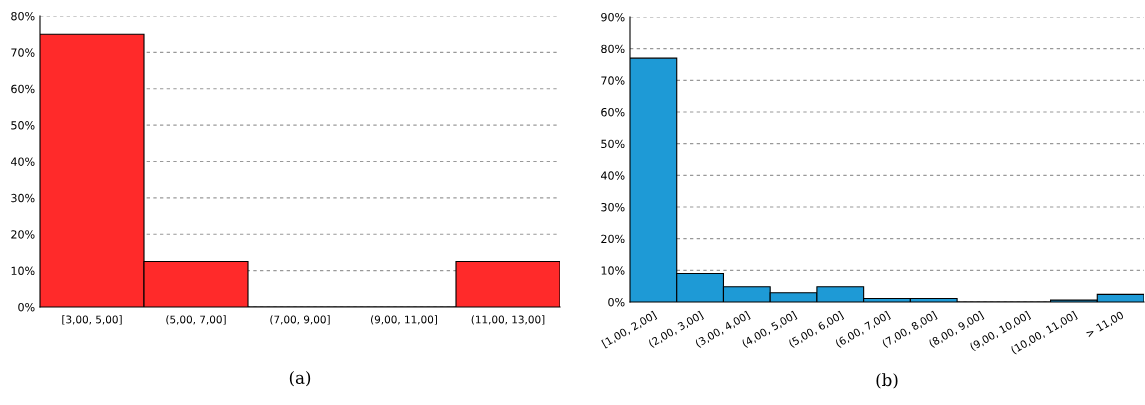 This screenshot has height=405, width=1145. What do you see at coordinates (508, 320) in the screenshot?
I see `x-tick-label: (11,00, 13,00]` at bounding box center [508, 320].